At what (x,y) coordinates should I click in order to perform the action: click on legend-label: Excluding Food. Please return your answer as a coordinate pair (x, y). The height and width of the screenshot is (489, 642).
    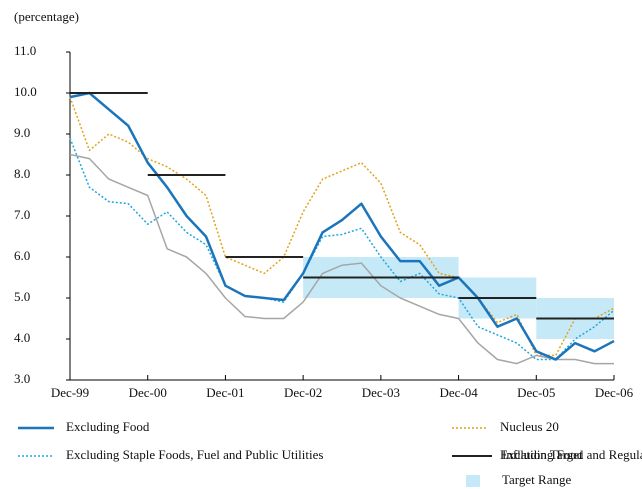
    Looking at the image, I should click on (108, 426).